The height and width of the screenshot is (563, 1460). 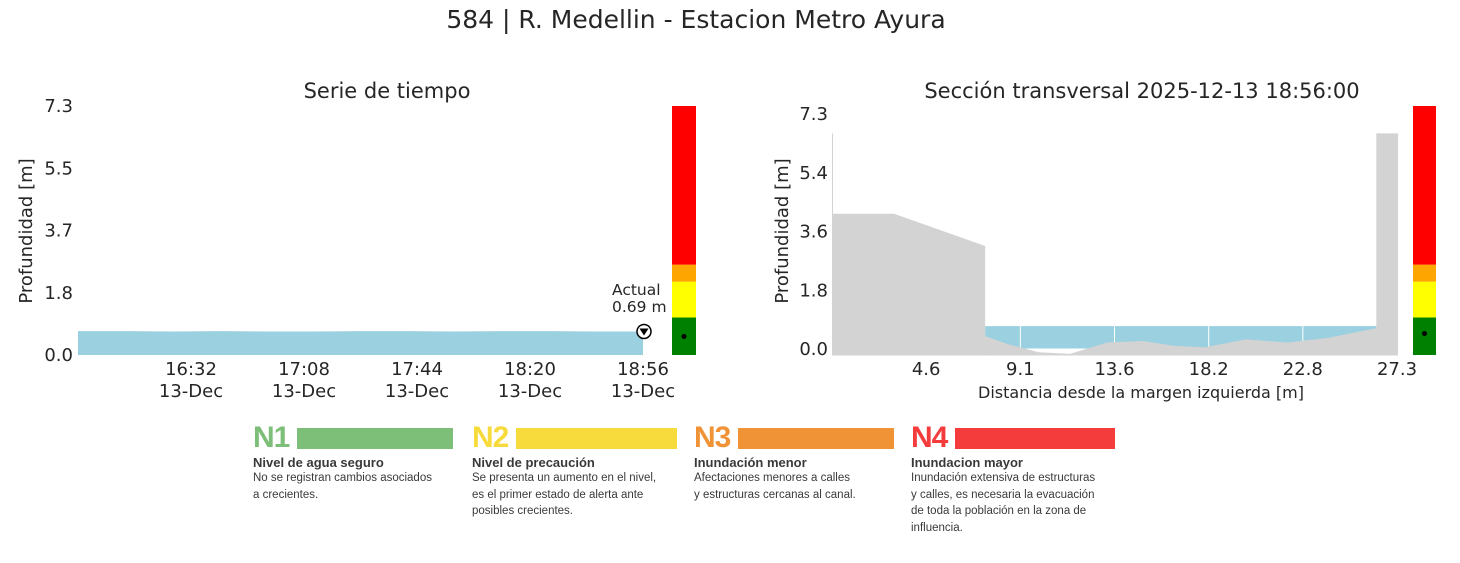 What do you see at coordinates (1003, 478) in the screenshot?
I see `legend-description-line: Inundación extensiva de estructuras` at bounding box center [1003, 478].